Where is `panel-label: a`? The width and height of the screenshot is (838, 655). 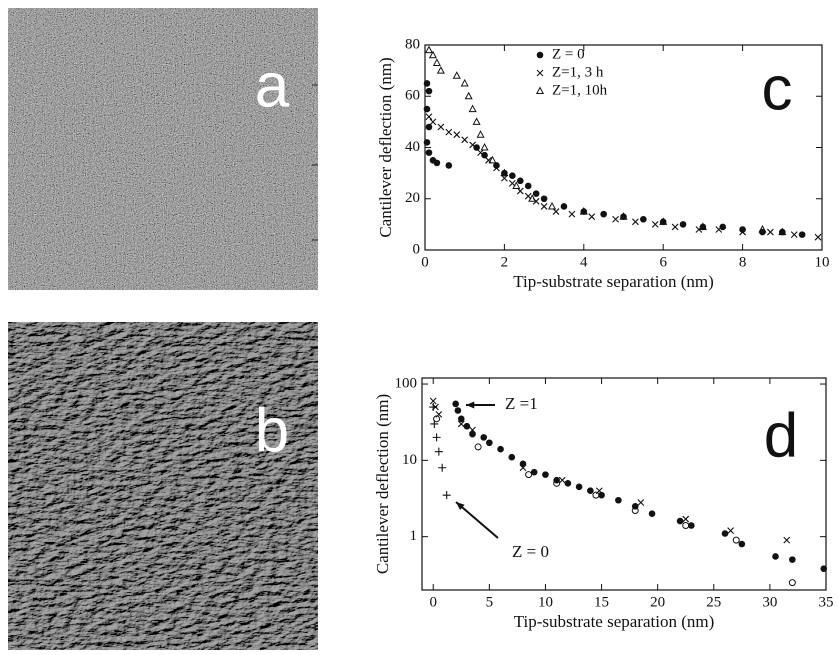
panel-label: a is located at coordinates (272, 85).